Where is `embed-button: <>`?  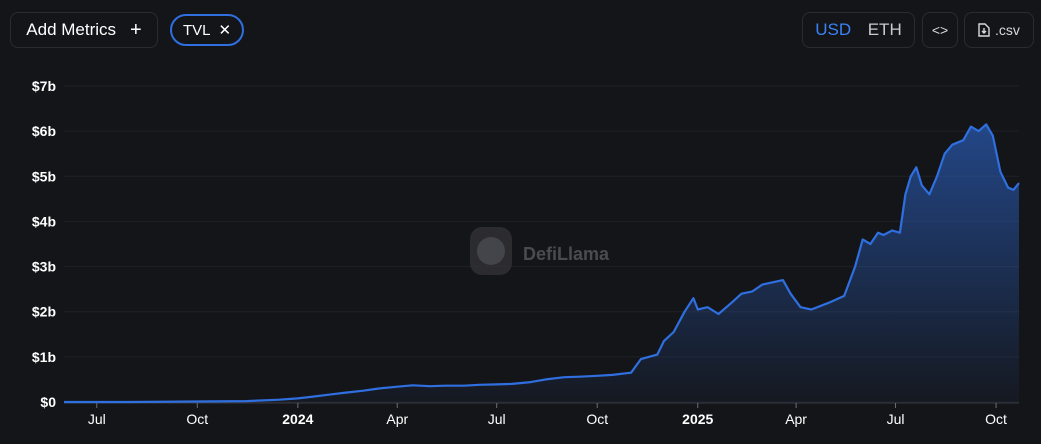 embed-button: <> is located at coordinates (940, 30).